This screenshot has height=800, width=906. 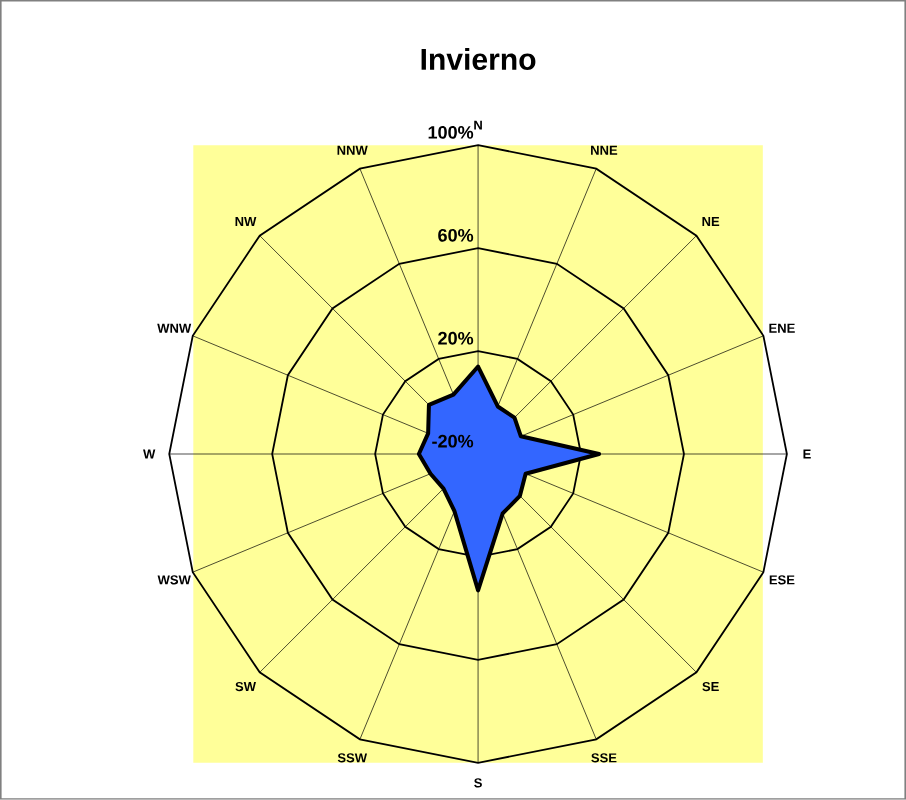 What do you see at coordinates (451, 132) in the screenshot?
I see `y-tick-label: 100%` at bounding box center [451, 132].